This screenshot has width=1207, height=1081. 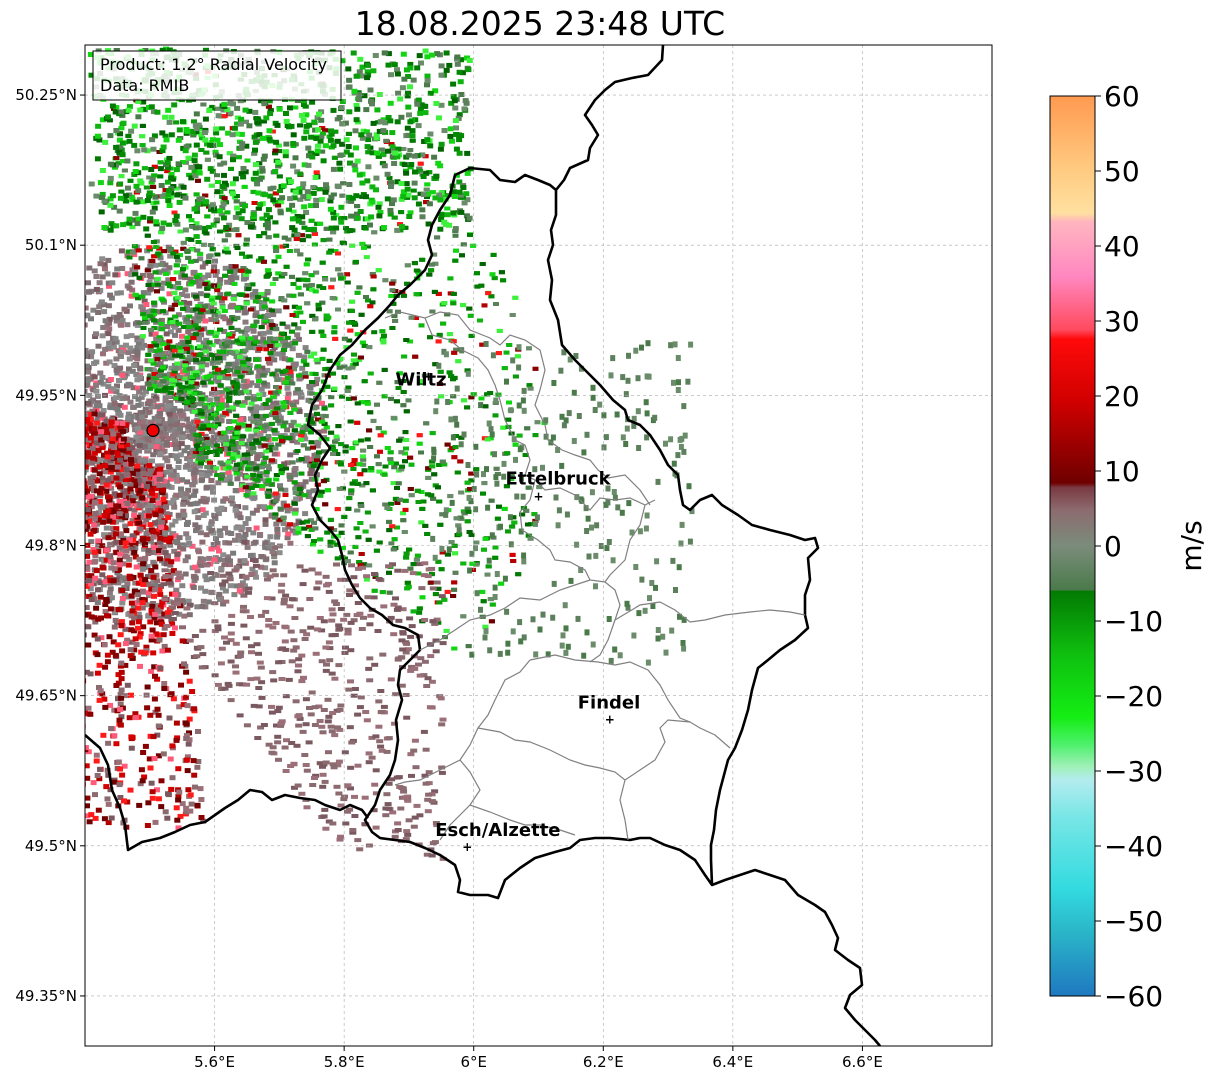 I want to click on lat-tick-label: 49.35°N, so click(x=46, y=996).